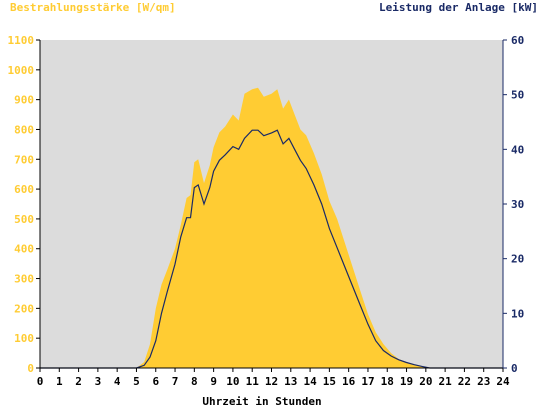 The width and height of the screenshot is (544, 408). I want to click on right-tick-label: 60, so click(517, 40).